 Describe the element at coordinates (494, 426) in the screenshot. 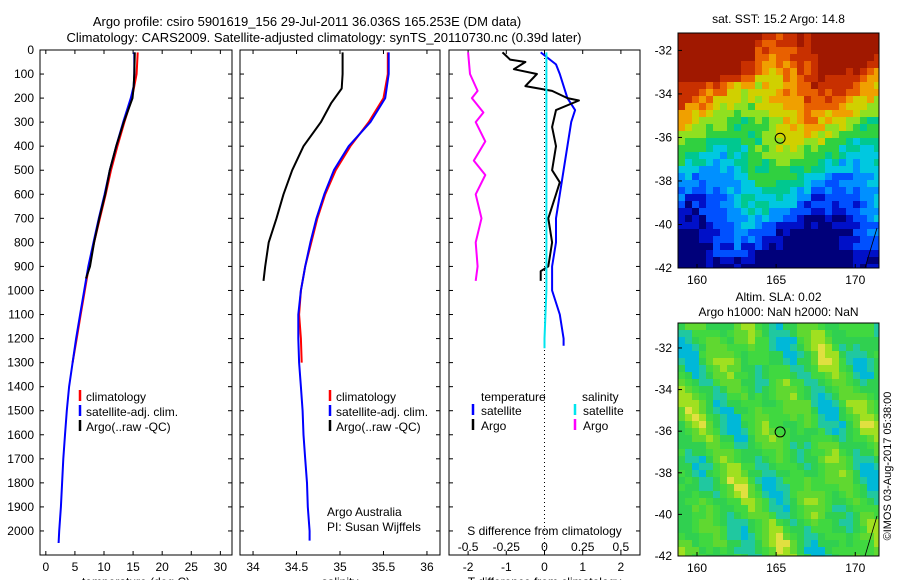

I see `legend-label: Argo` at that location.